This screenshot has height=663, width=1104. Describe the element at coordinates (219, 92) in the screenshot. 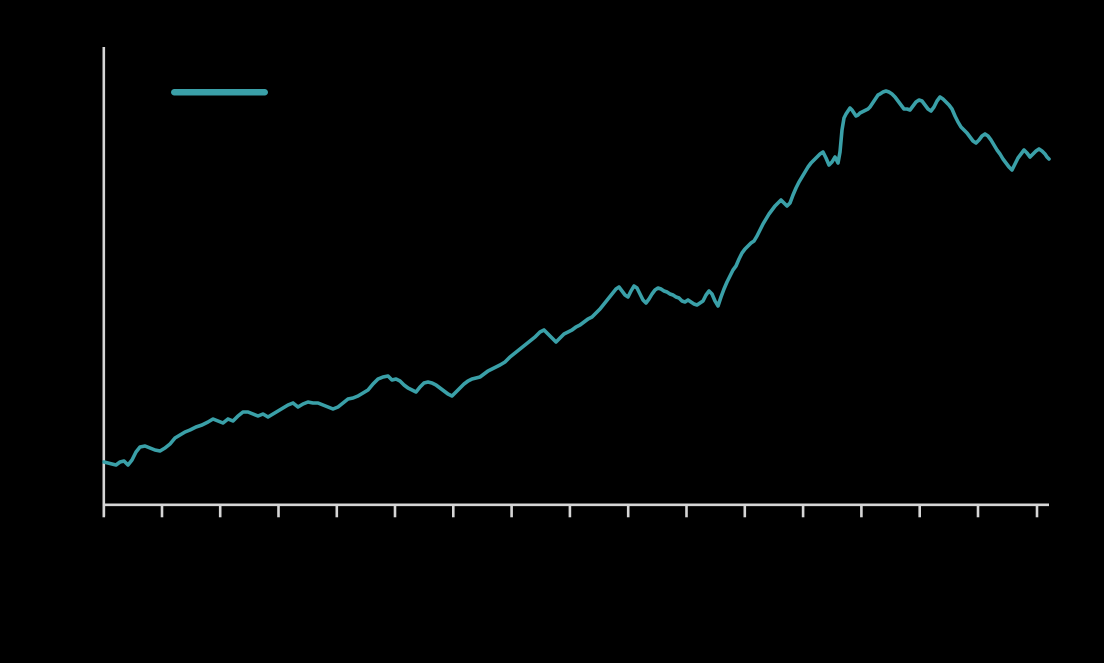

I see `legend-swatch` at that location.